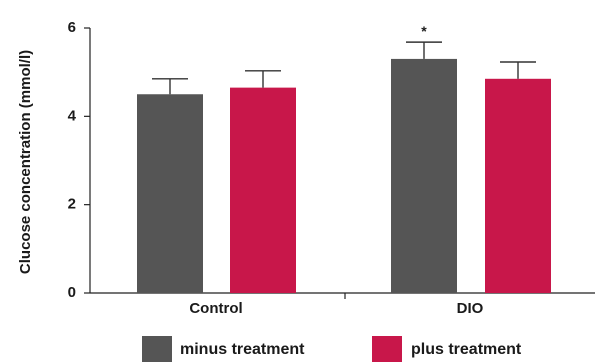 The image size is (595, 362). Describe the element at coordinates (215, 308) in the screenshot. I see `category-label: Control` at that location.